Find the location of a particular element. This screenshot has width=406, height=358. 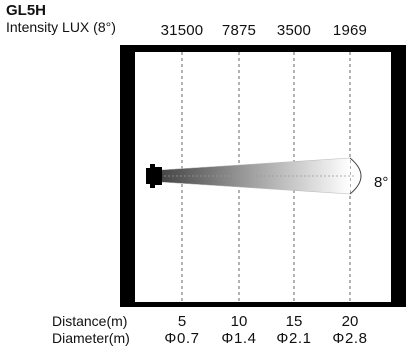

diameter-2-8: Φ2.8 is located at coordinates (350, 338).